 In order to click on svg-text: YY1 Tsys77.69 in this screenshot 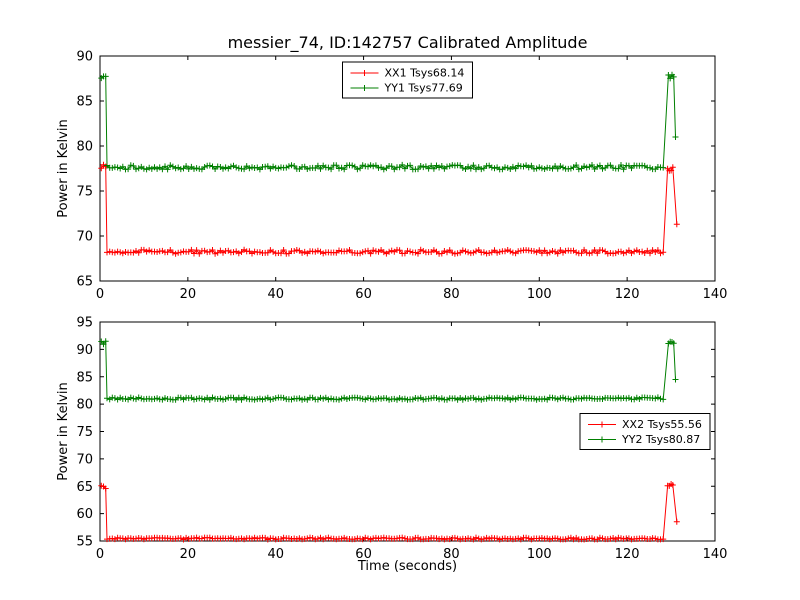, I will do `click(423, 88)`.